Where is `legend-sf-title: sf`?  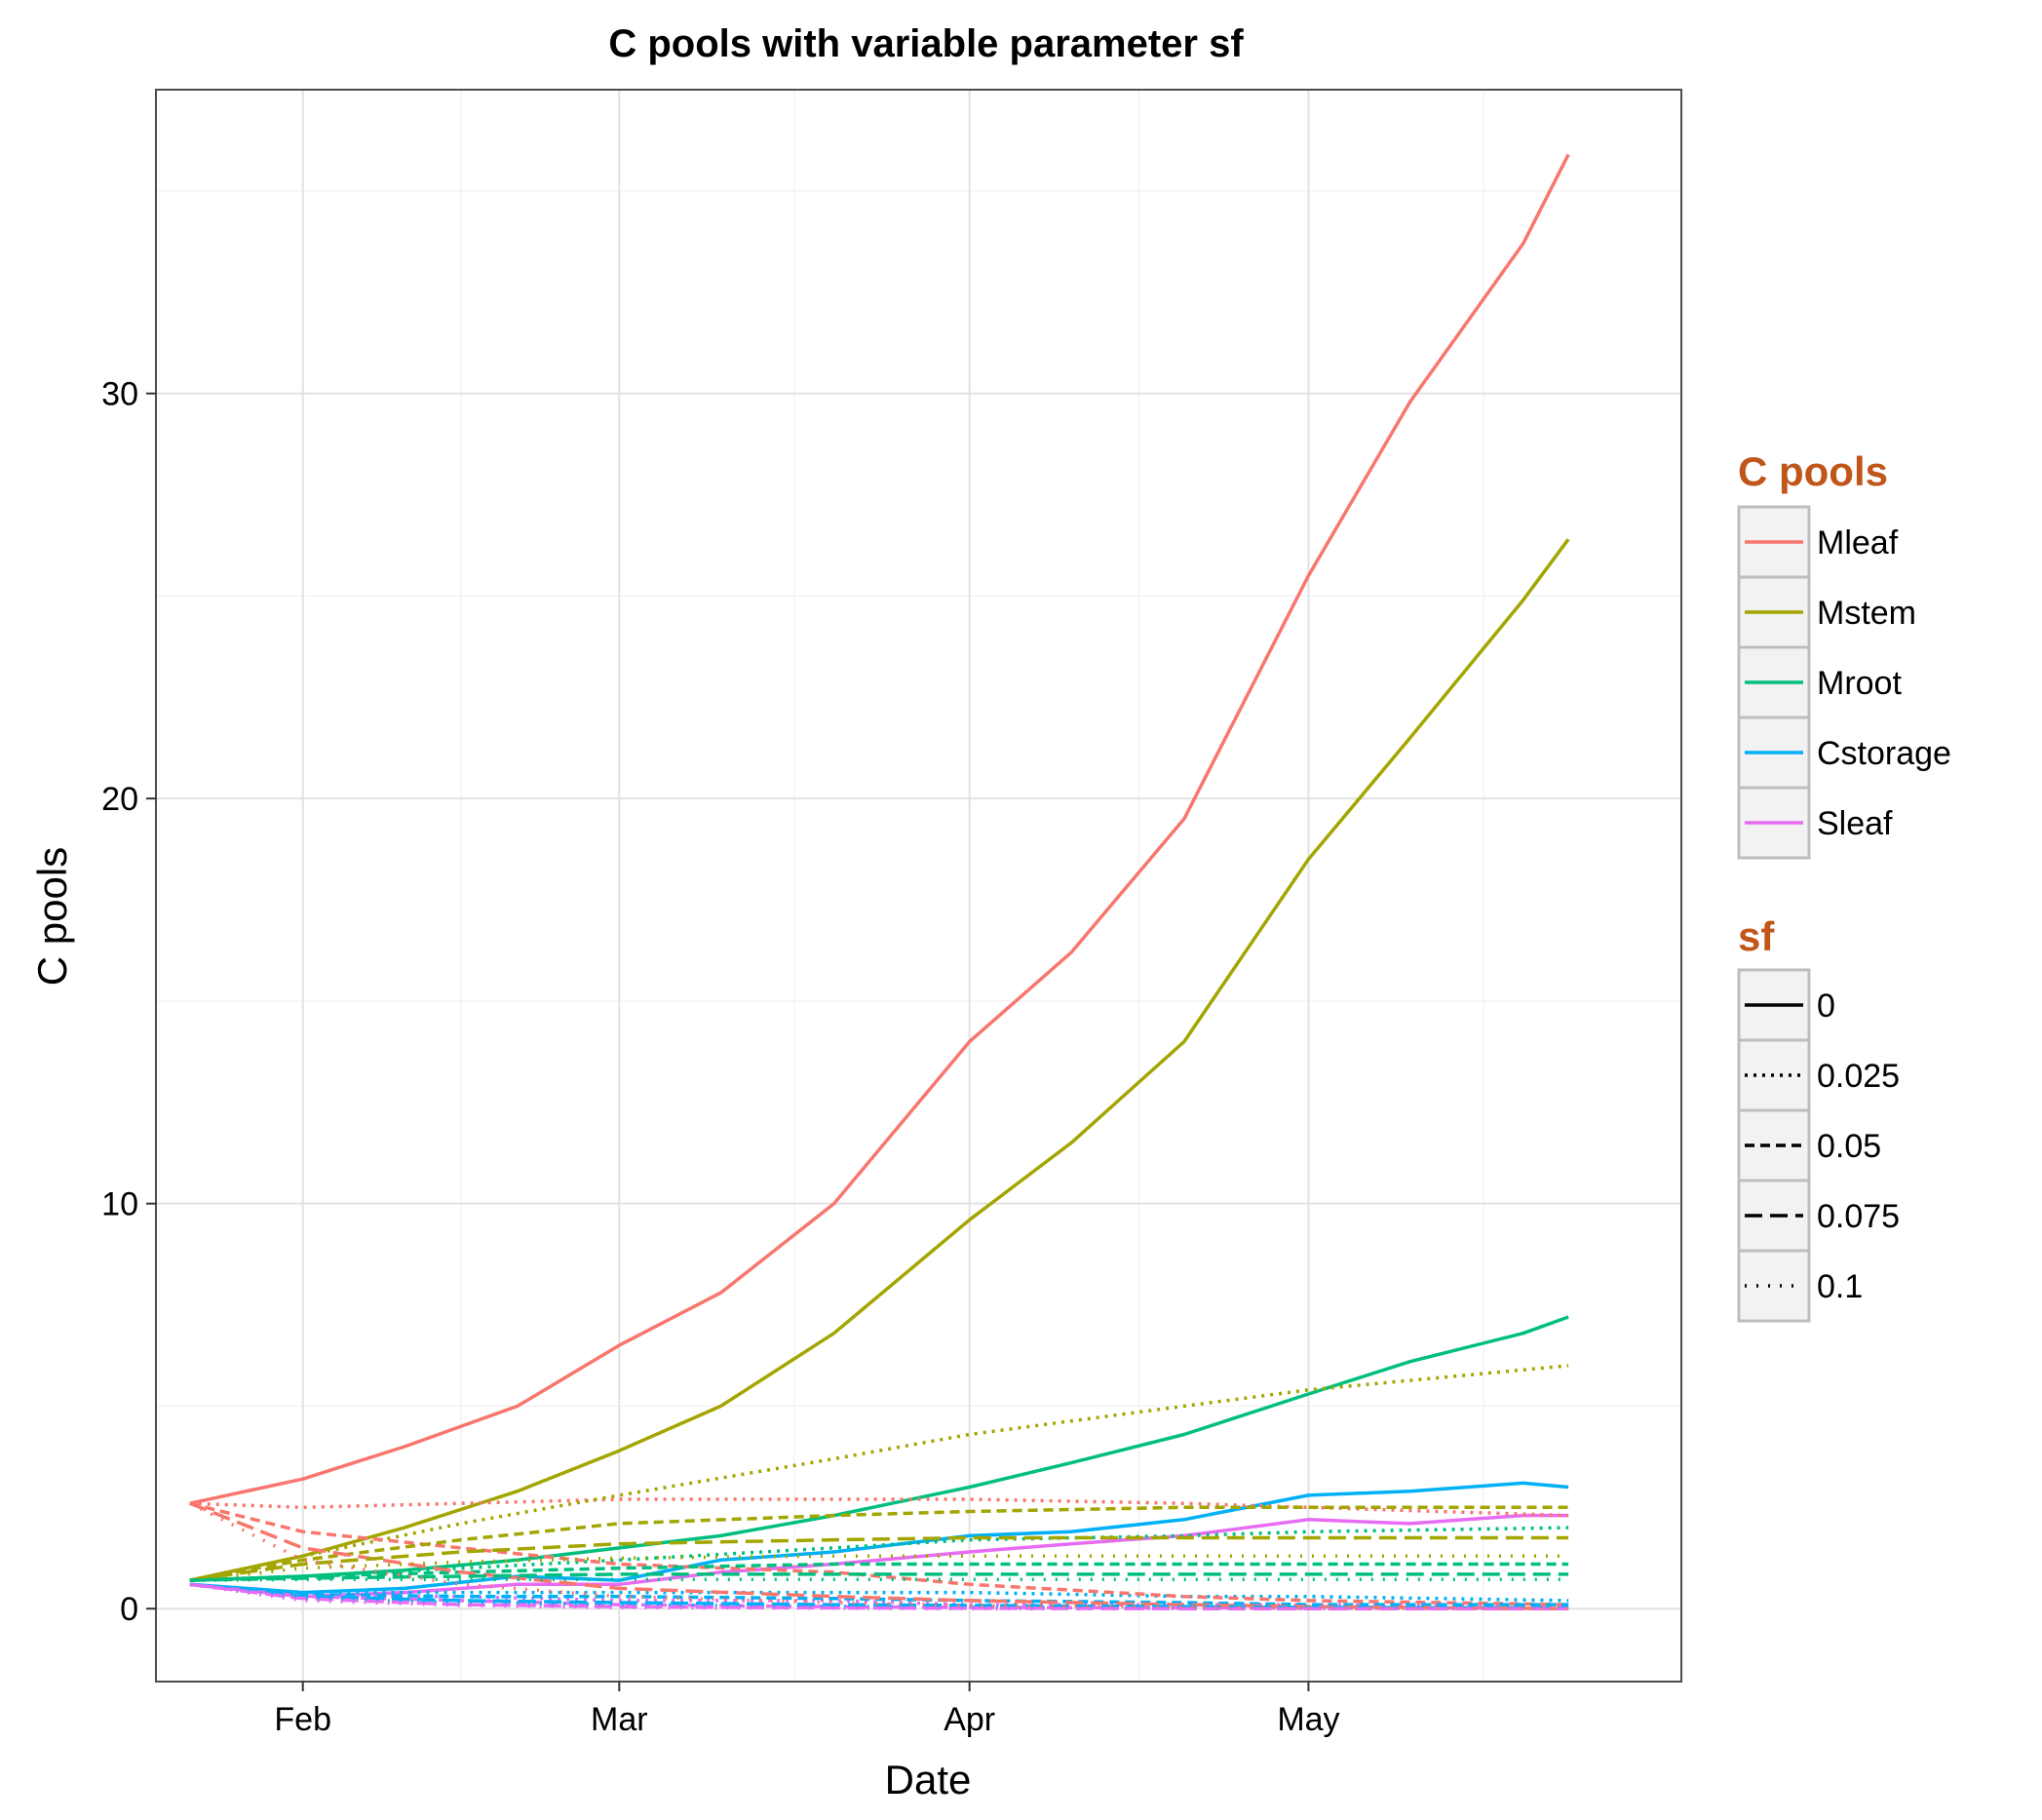 legend-sf-title: sf is located at coordinates (1756, 936).